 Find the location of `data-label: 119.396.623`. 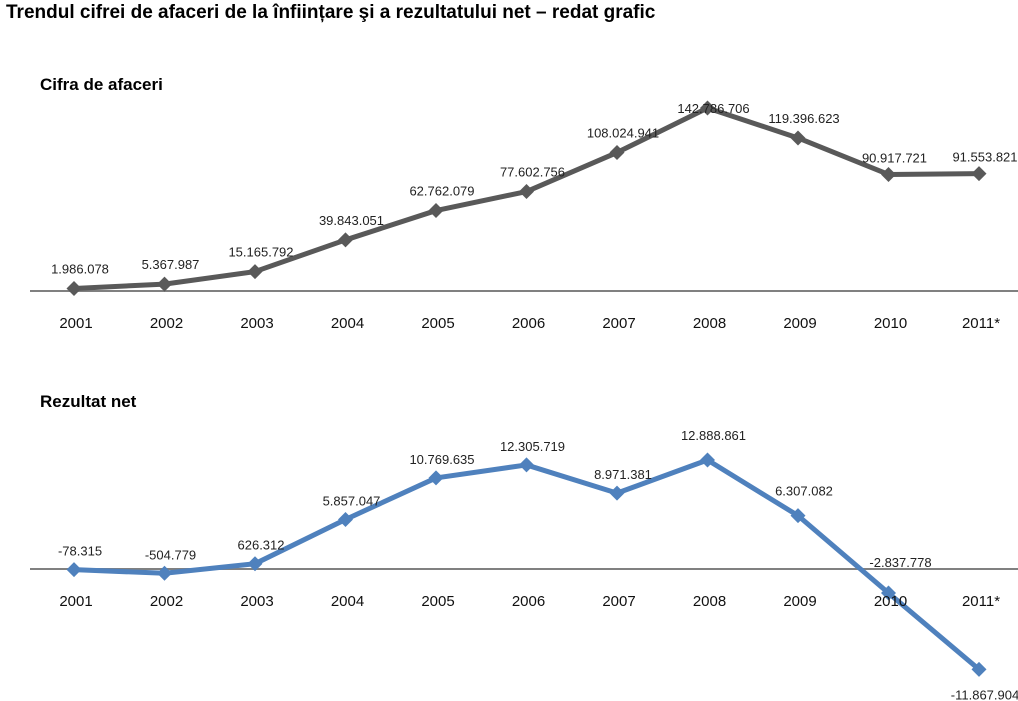

data-label: 119.396.623 is located at coordinates (803, 118).